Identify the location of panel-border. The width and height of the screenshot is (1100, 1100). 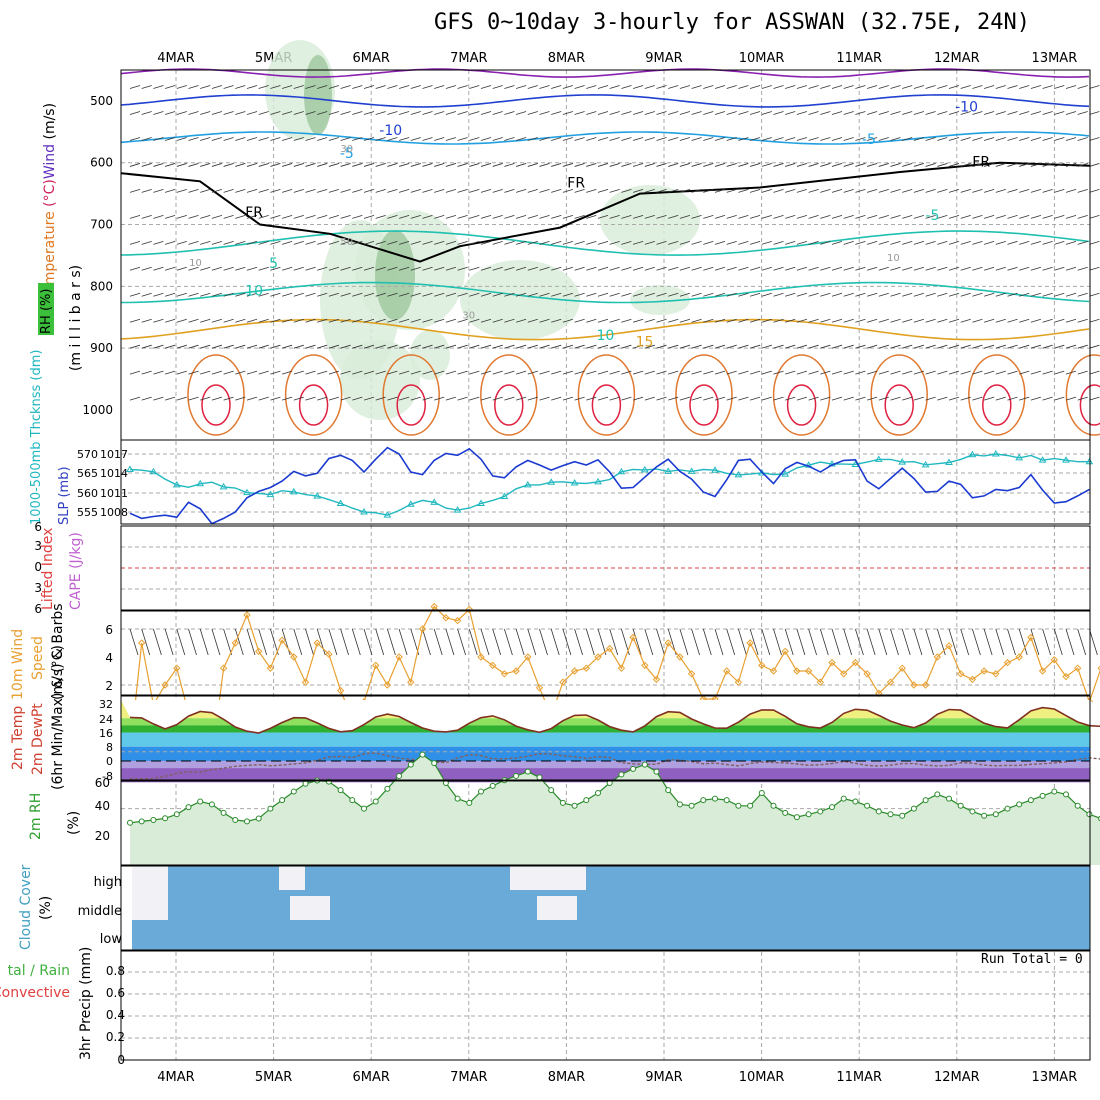
(605, 482).